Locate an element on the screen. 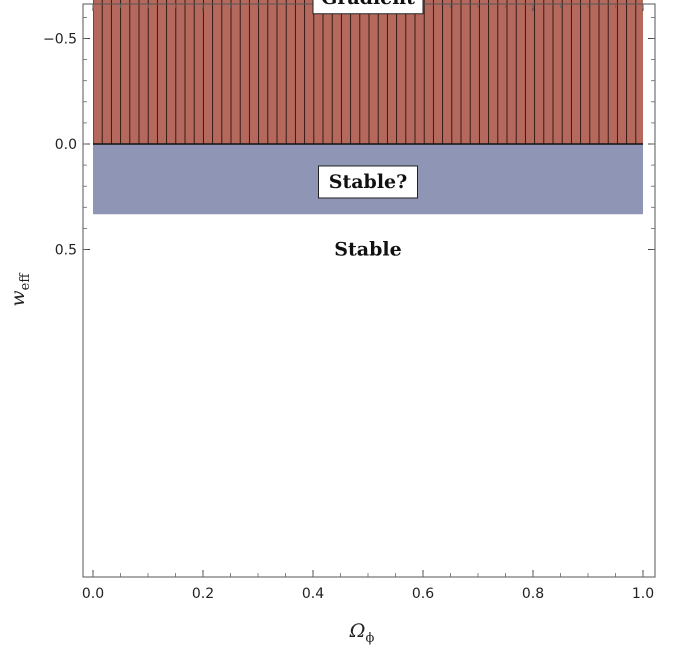 The width and height of the screenshot is (683, 648). region-label-stable: Stable? is located at coordinates (368, 182).